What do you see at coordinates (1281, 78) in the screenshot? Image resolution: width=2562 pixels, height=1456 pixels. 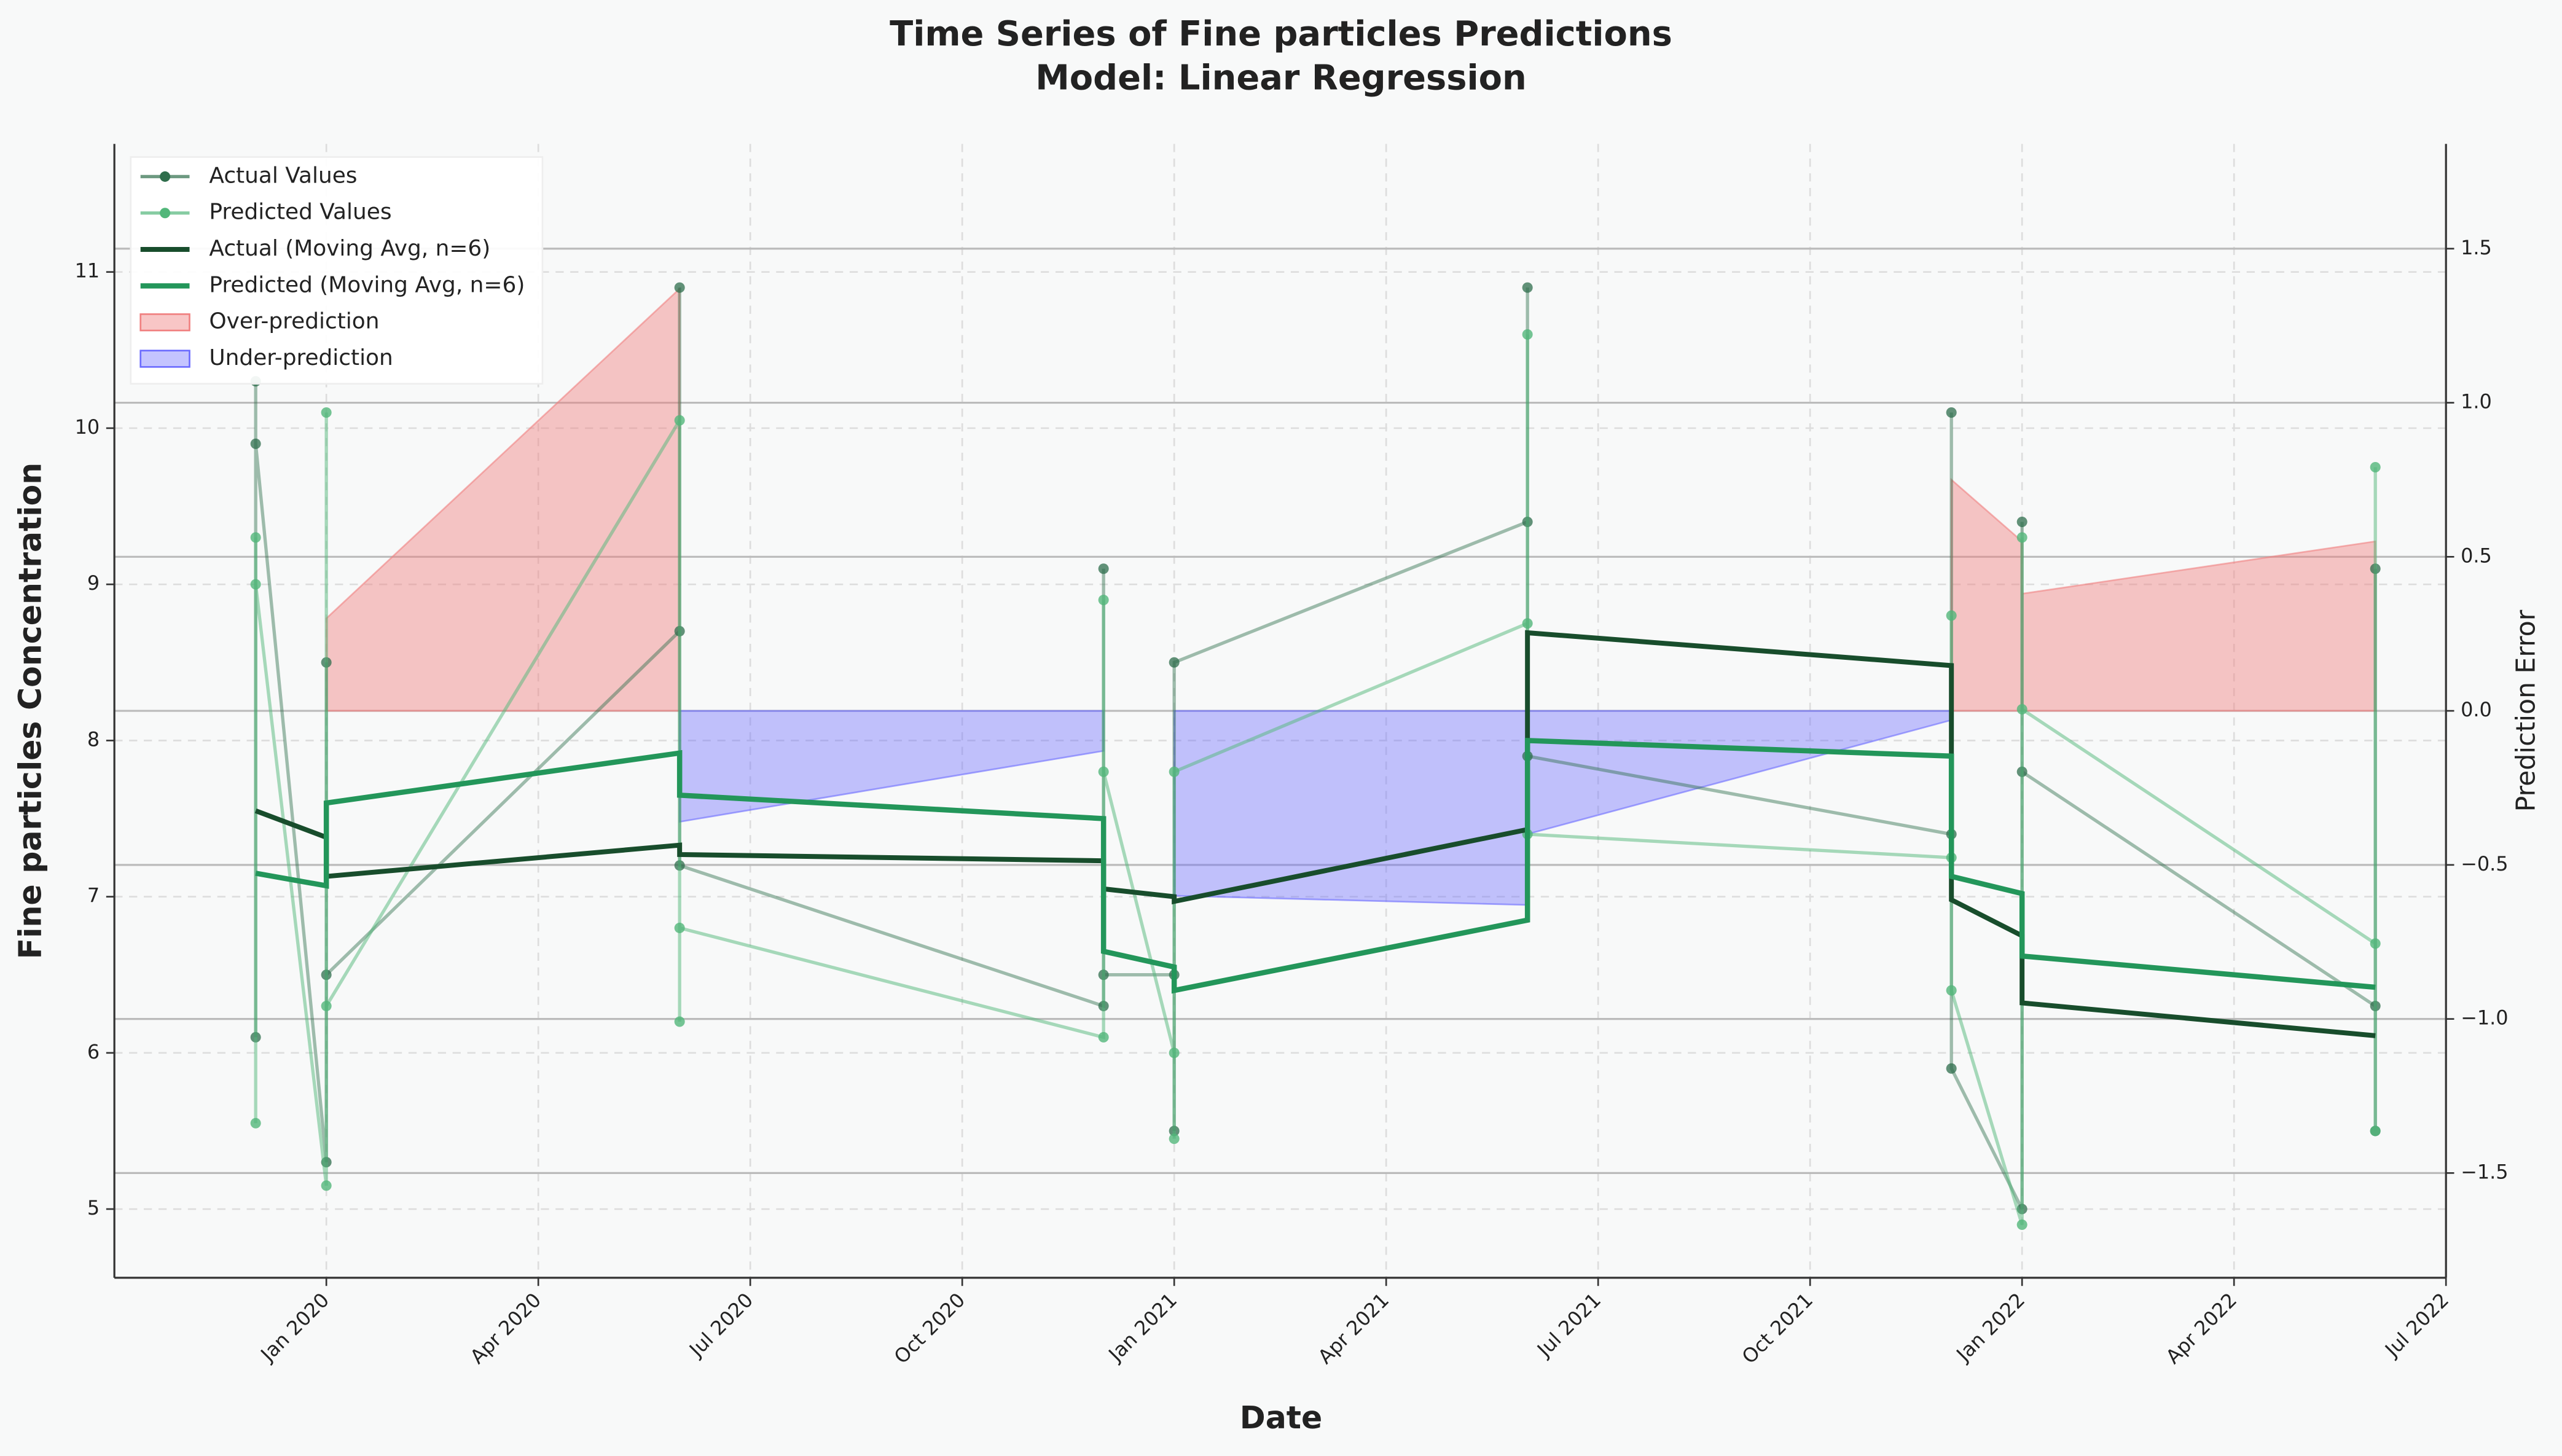 I see `chart-subtitle: Model: Linear Regression` at bounding box center [1281, 78].